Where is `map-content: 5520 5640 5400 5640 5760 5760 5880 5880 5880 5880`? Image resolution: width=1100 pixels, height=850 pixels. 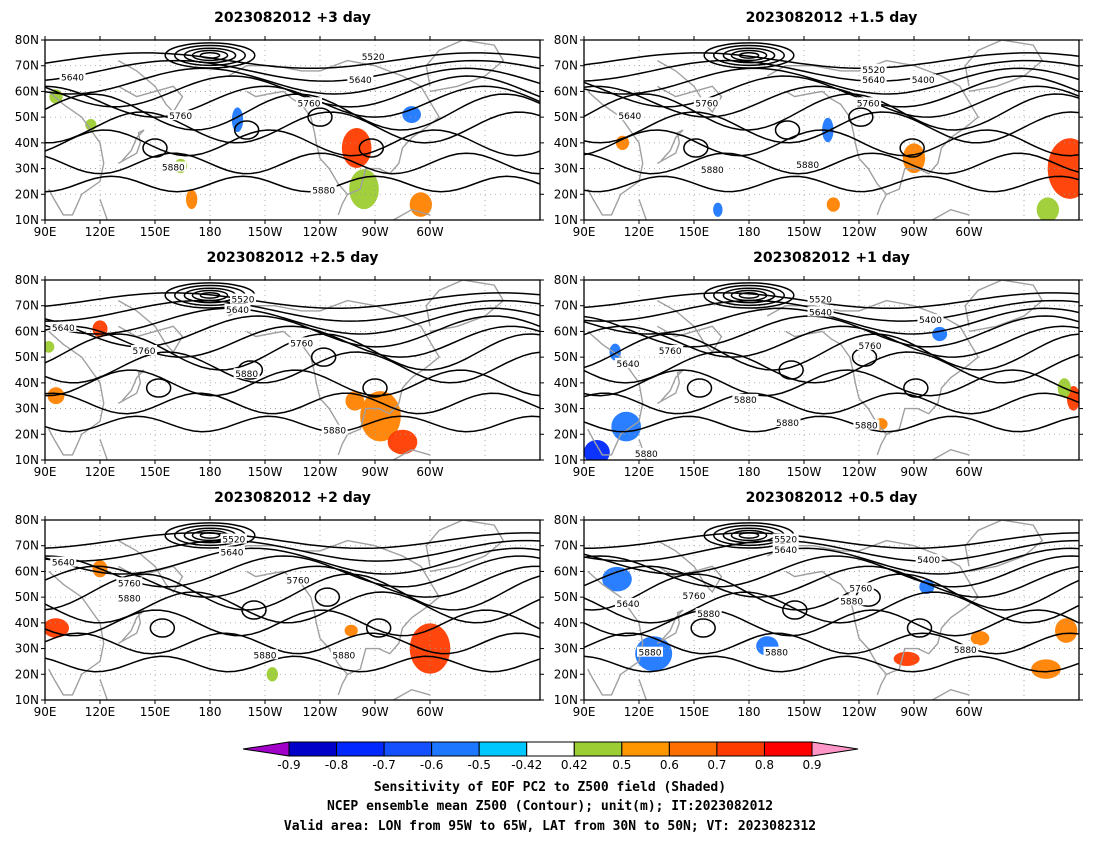 map-content: 5520 5640 5400 5640 5760 5760 5880 5880 5880 5880 is located at coordinates (831, 370).